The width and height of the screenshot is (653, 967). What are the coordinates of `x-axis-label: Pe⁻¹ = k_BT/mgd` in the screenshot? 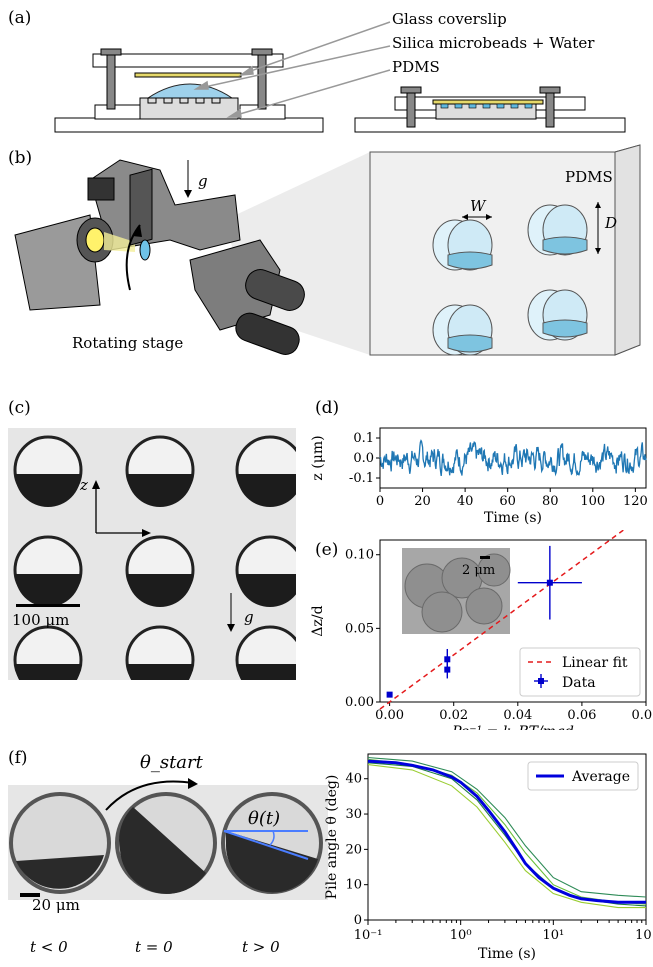 It's located at (512, 727).